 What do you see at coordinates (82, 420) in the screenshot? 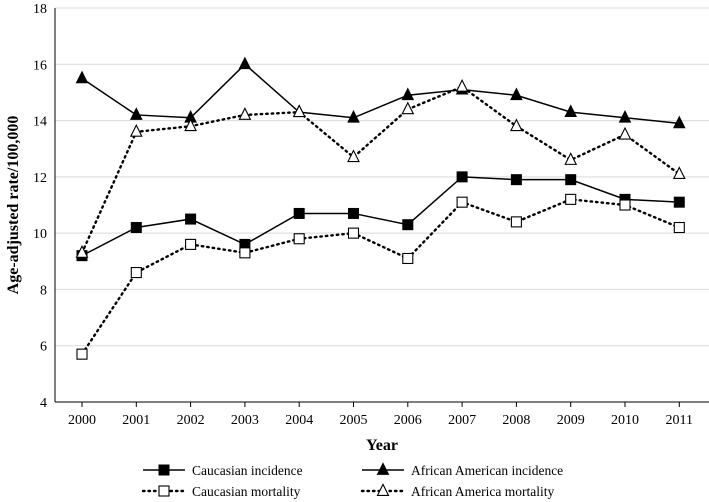
I see `x-tick-label: 2000` at bounding box center [82, 420].